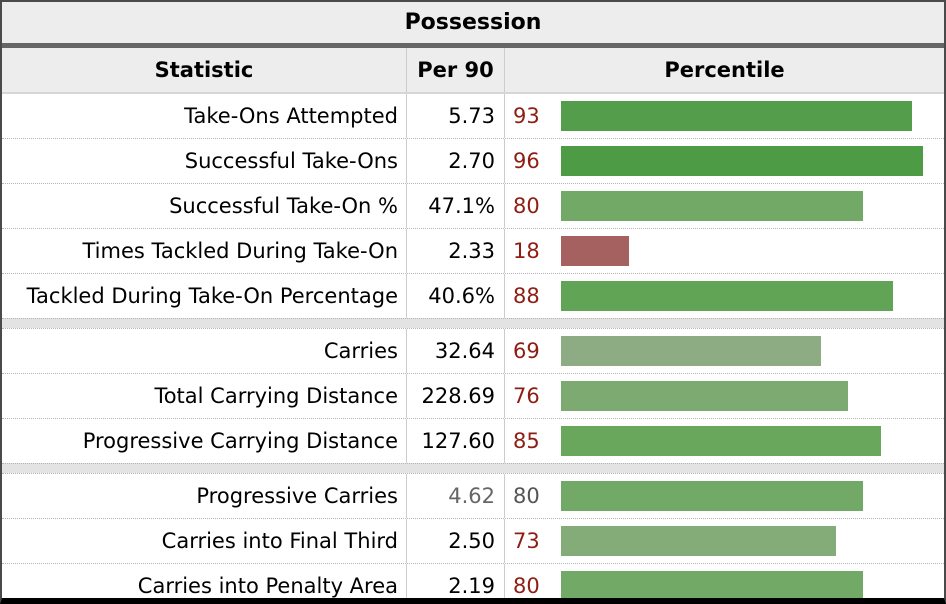 The width and height of the screenshot is (946, 604). I want to click on percentile-cell: 88, so click(724, 296).